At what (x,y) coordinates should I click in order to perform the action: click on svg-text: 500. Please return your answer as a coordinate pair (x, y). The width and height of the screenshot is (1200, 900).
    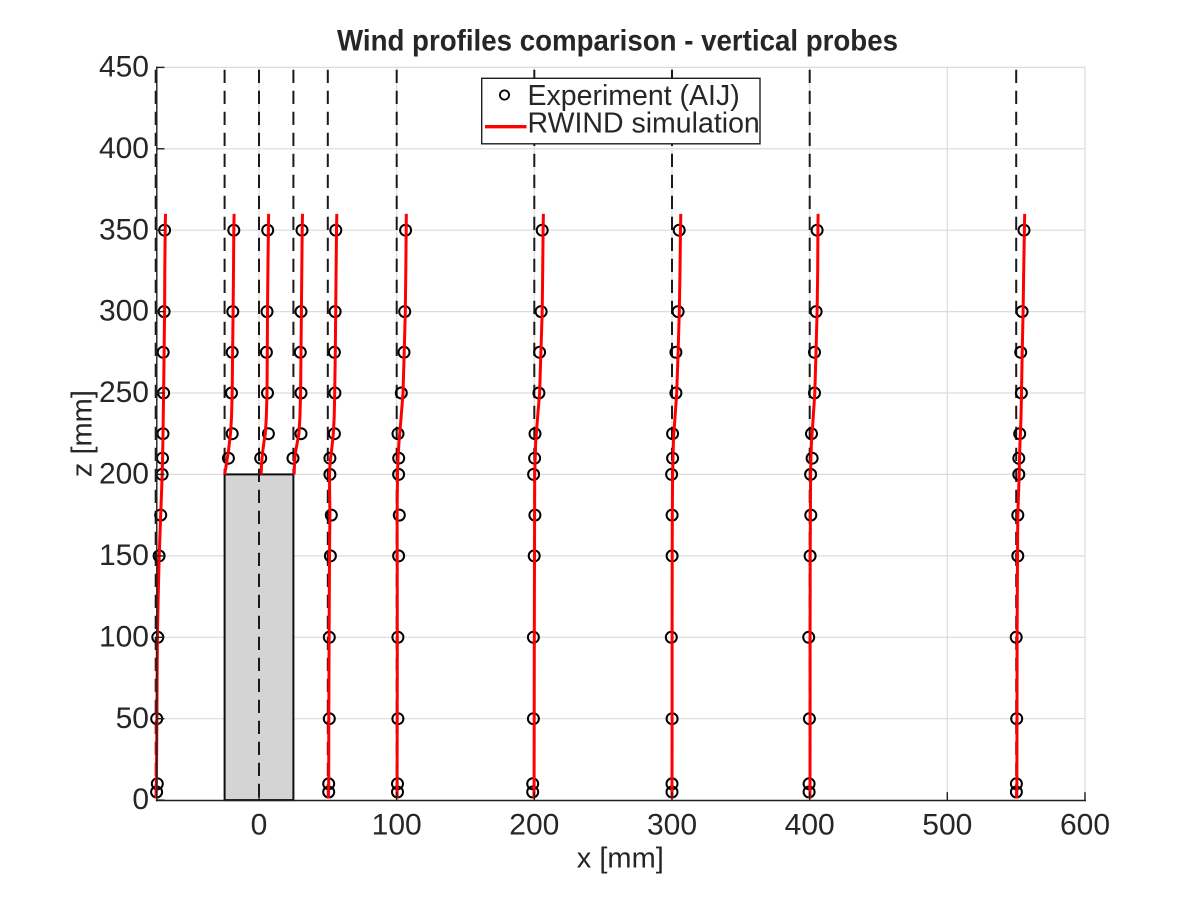
    Looking at the image, I should click on (947, 824).